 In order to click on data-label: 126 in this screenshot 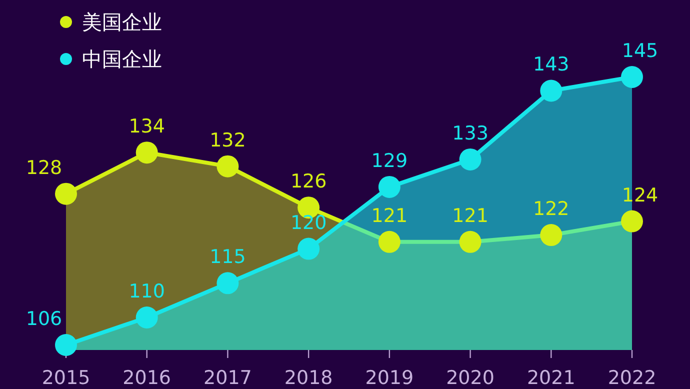, I will do `click(308, 181)`.